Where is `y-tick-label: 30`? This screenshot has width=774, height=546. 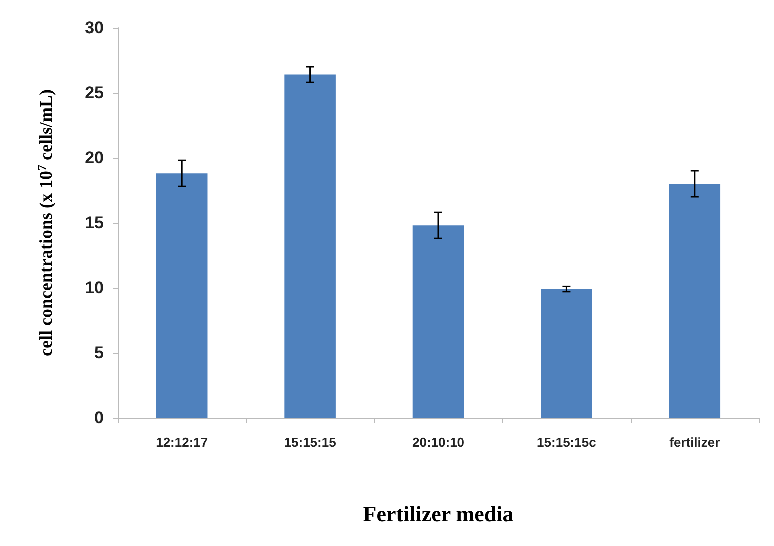
y-tick-label: 30 is located at coordinates (94, 28).